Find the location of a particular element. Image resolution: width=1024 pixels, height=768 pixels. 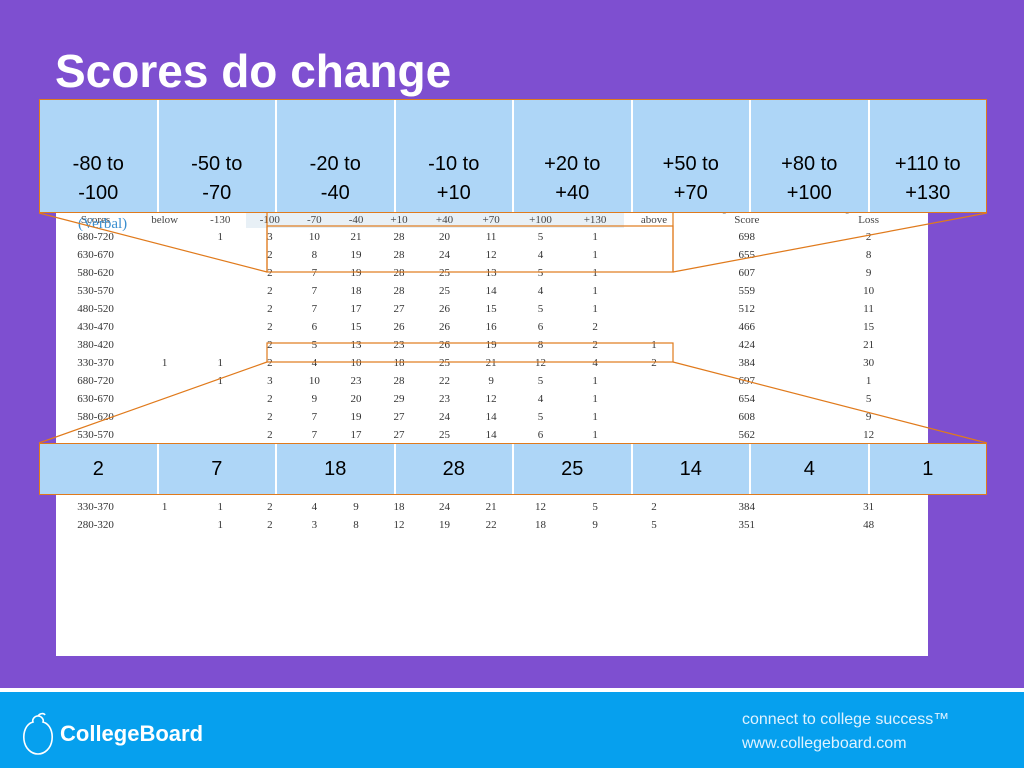

table-cell: 15 is located at coordinates (869, 327).